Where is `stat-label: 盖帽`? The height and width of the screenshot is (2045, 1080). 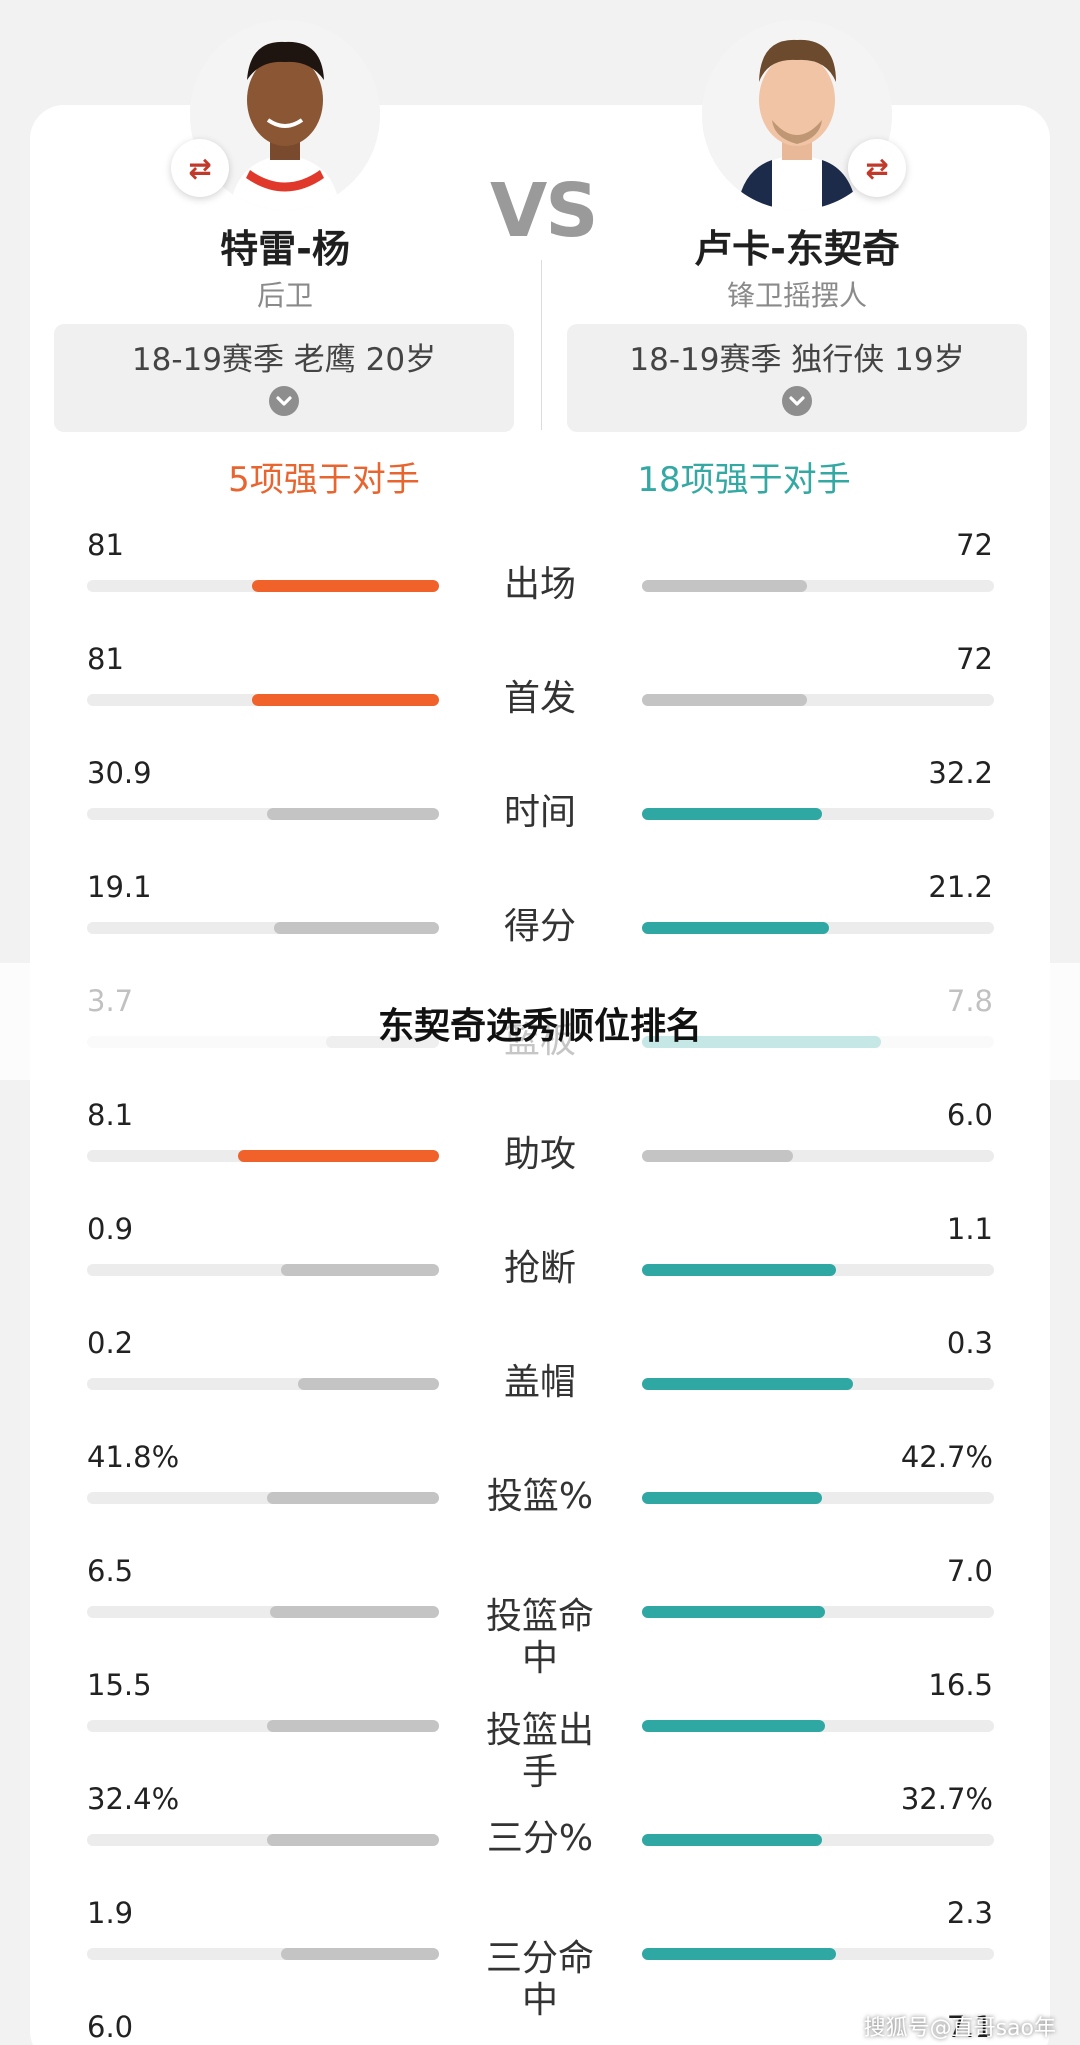
stat-label: 盖帽 is located at coordinates (539, 1382).